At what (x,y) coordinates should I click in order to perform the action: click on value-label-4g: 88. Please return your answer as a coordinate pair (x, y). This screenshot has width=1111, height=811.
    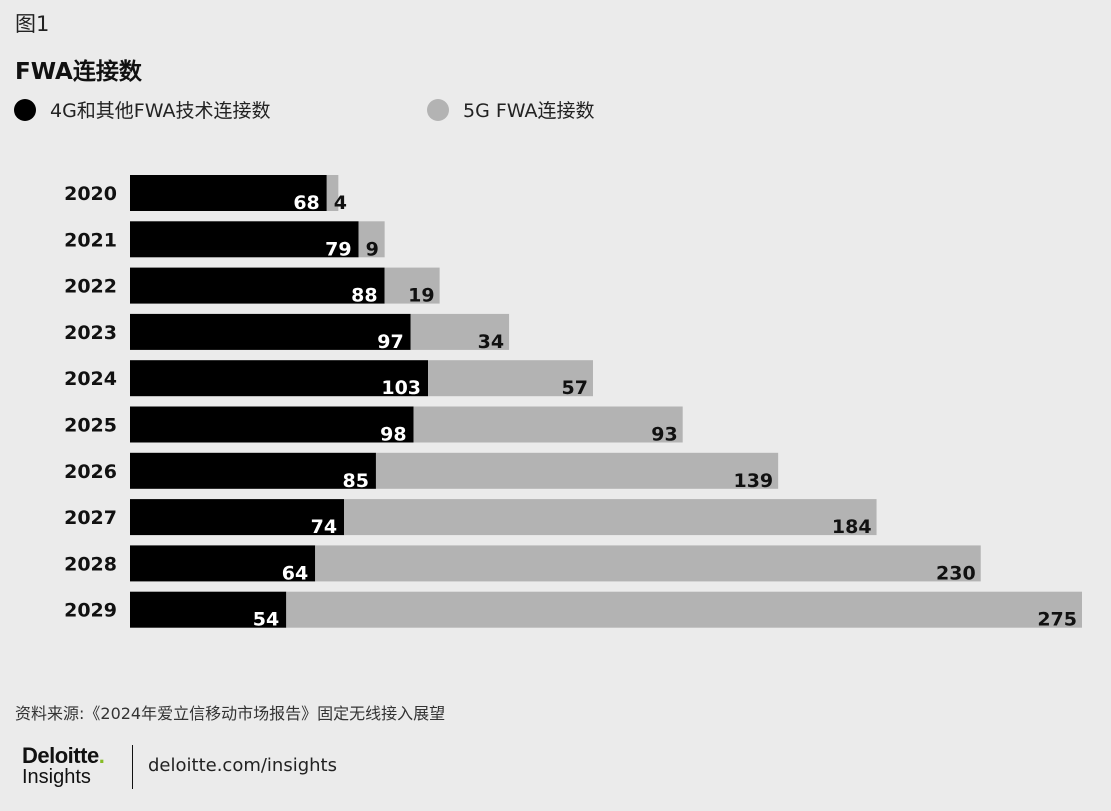
    Looking at the image, I should click on (364, 296).